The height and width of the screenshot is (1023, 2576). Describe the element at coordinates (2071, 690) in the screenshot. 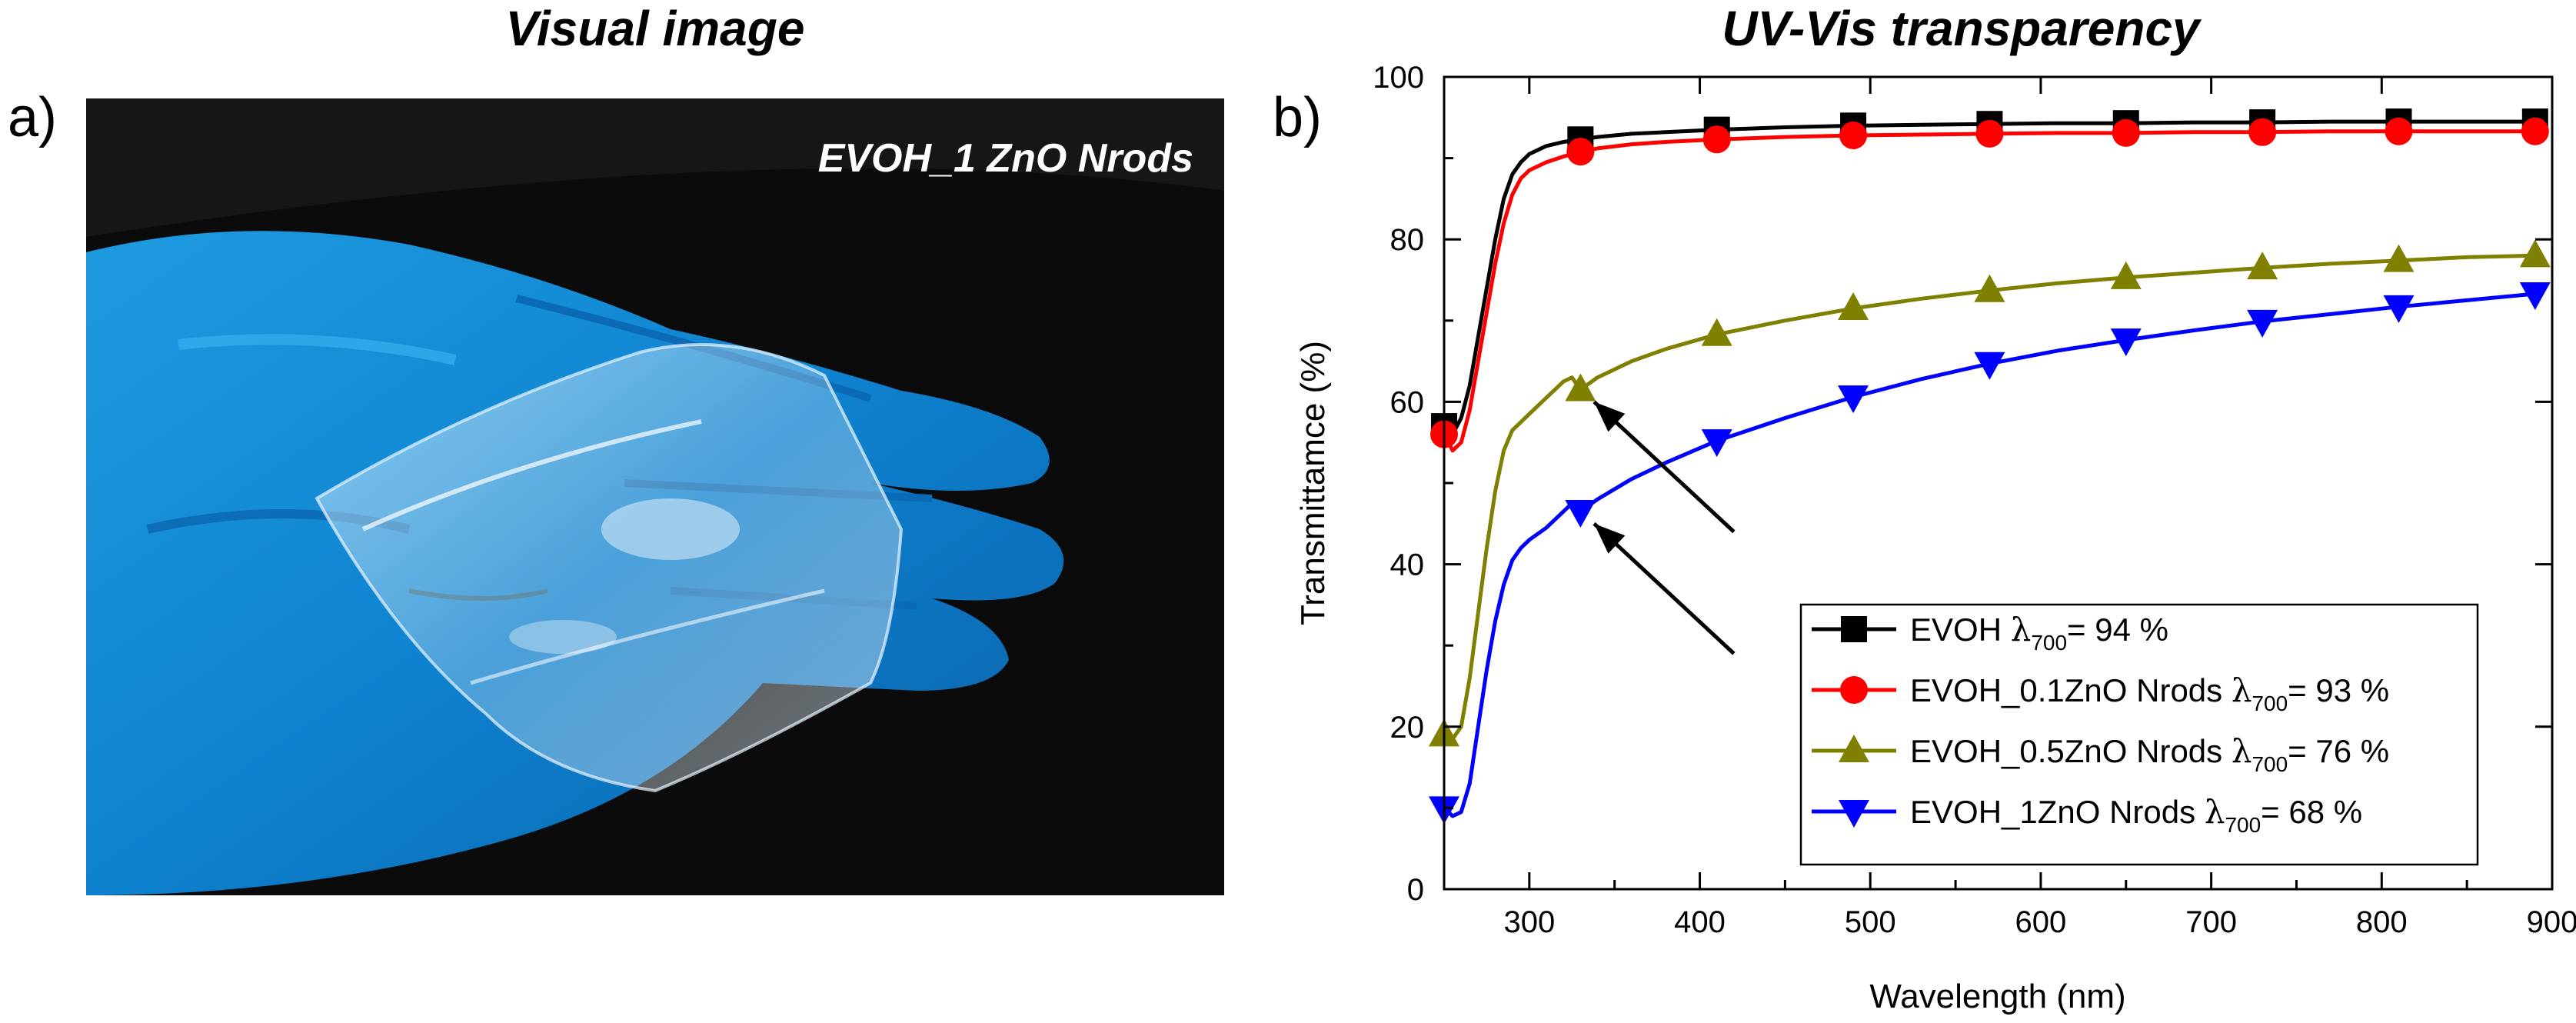

I see `legend-series-name: EVOH_0.1ZnO Nrods` at that location.